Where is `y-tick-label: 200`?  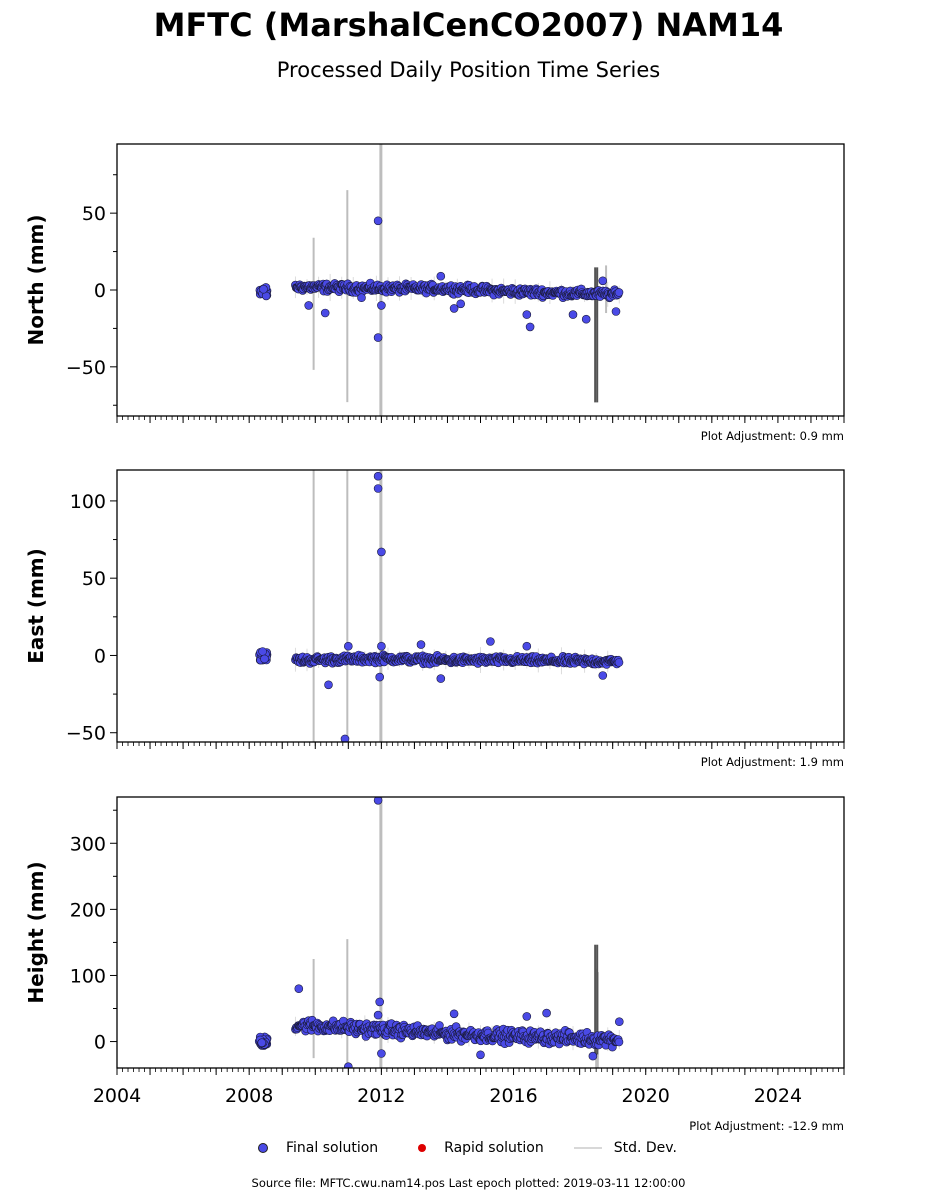
y-tick-label: 200 is located at coordinates (88, 910).